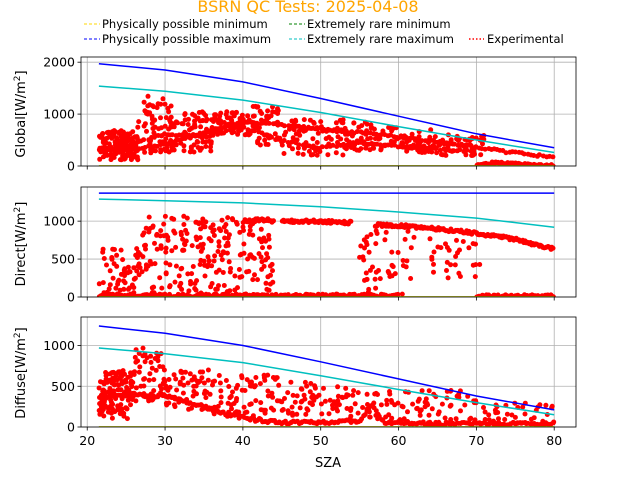 Image resolution: width=640 pixels, height=480 pixels. Describe the element at coordinates (371, 39) in the screenshot. I see `legend-entry-rare-max: Extremely rare maximum` at that location.